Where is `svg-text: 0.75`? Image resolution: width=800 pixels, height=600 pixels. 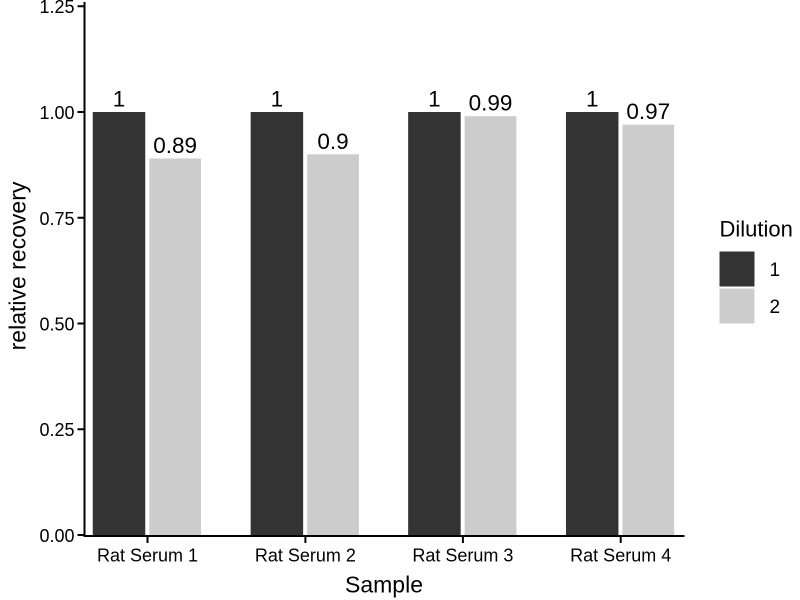 svg-text: 0.75 is located at coordinates (56, 219).